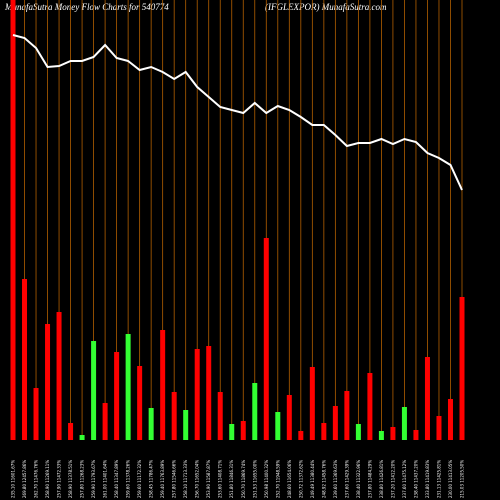  What do you see at coordinates (185, 479) in the screenshot?
I see `x-tick-label: 258.10 11713.33%` at bounding box center [185, 479].